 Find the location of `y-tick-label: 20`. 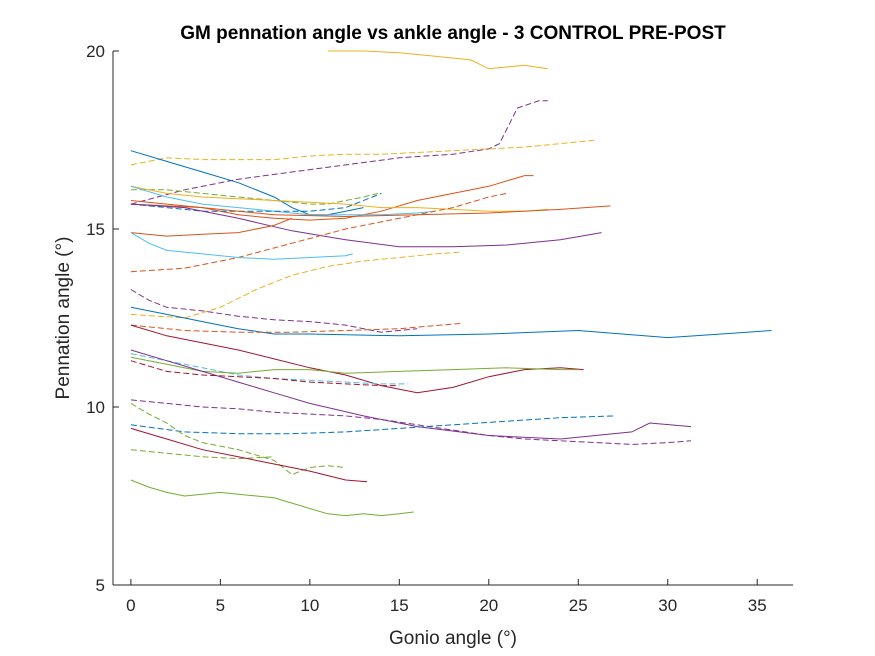

y-tick-label: 20 is located at coordinates (95, 51).